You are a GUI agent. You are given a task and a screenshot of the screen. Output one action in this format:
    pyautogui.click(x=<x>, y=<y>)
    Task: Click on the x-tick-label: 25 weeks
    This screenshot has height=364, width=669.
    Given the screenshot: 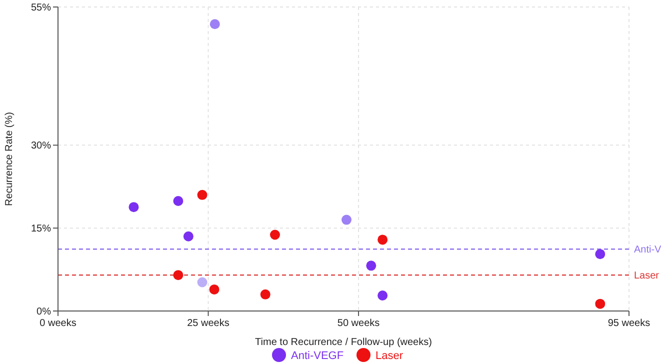 What is the action you would take?
    pyautogui.click(x=208, y=323)
    